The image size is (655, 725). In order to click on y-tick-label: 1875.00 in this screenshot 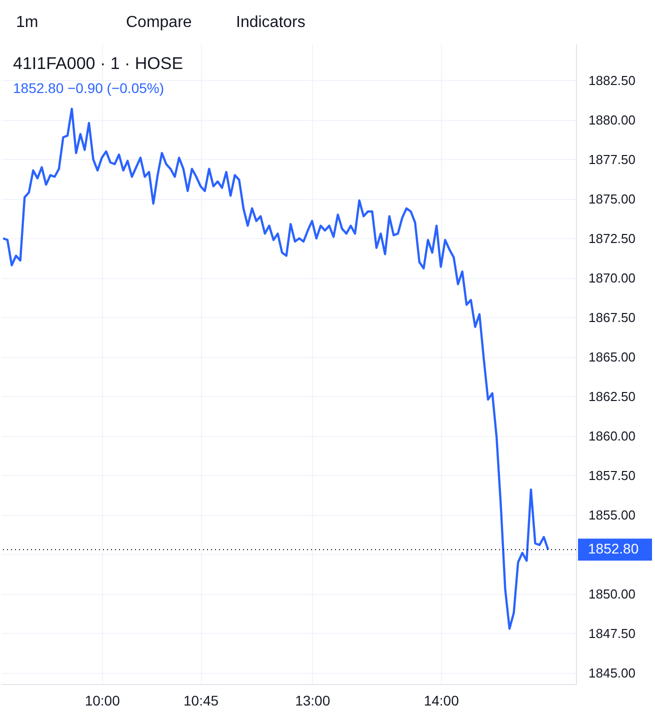, I will do `click(612, 198)`.